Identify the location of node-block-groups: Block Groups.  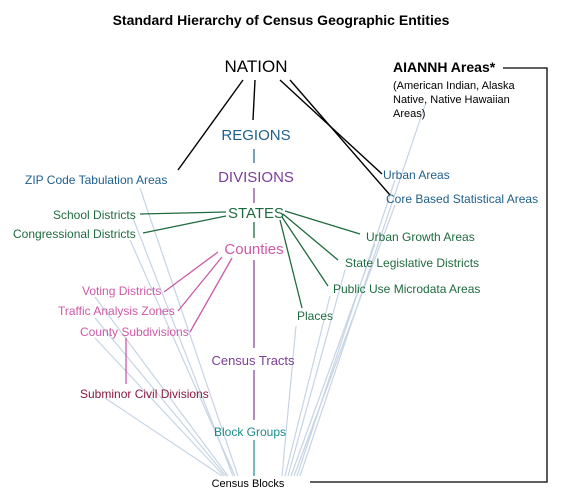
(250, 432).